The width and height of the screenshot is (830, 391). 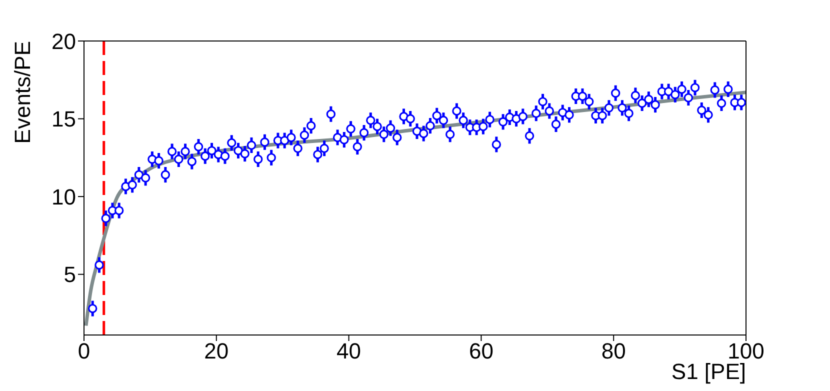 I want to click on y-tick-label: 15, so click(x=64, y=119).